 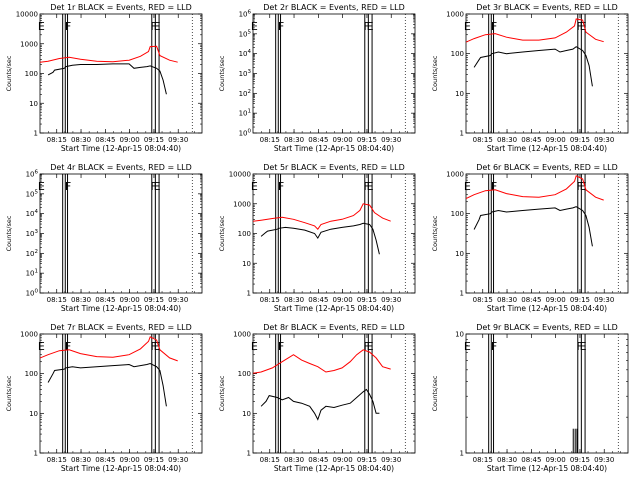 I want to click on y-tick-label: 10⁶, so click(x=32, y=174).